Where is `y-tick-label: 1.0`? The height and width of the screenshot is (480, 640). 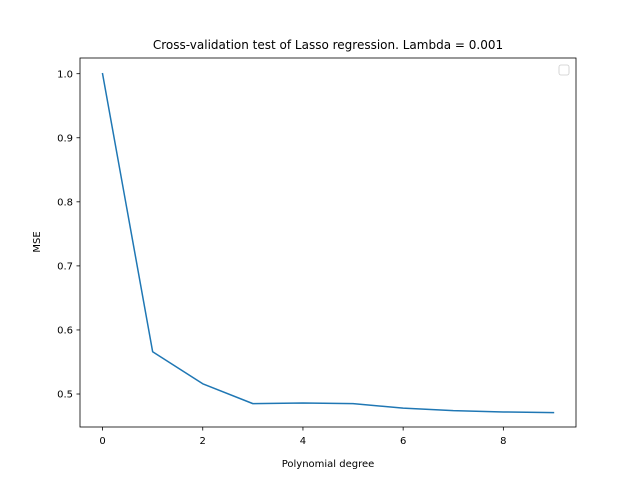
y-tick-label: 1.0 is located at coordinates (65, 74).